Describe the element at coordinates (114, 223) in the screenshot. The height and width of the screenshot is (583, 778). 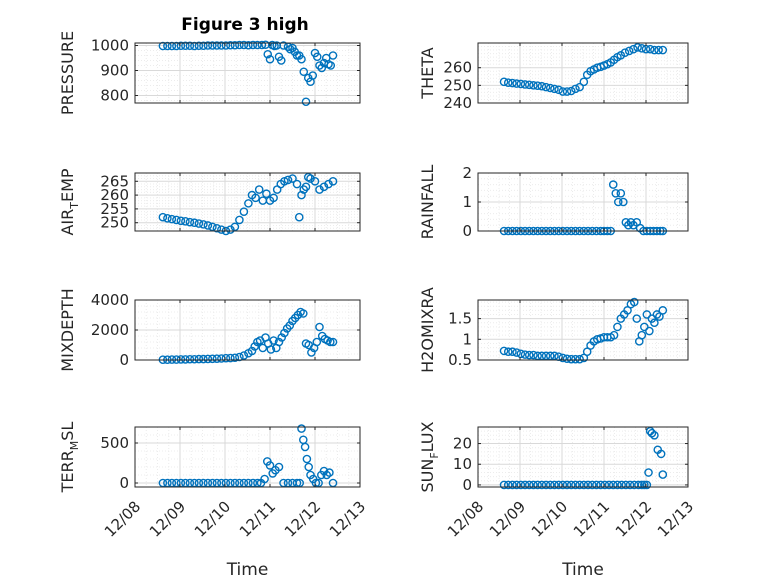
I see `y-tick-label: 250` at that location.